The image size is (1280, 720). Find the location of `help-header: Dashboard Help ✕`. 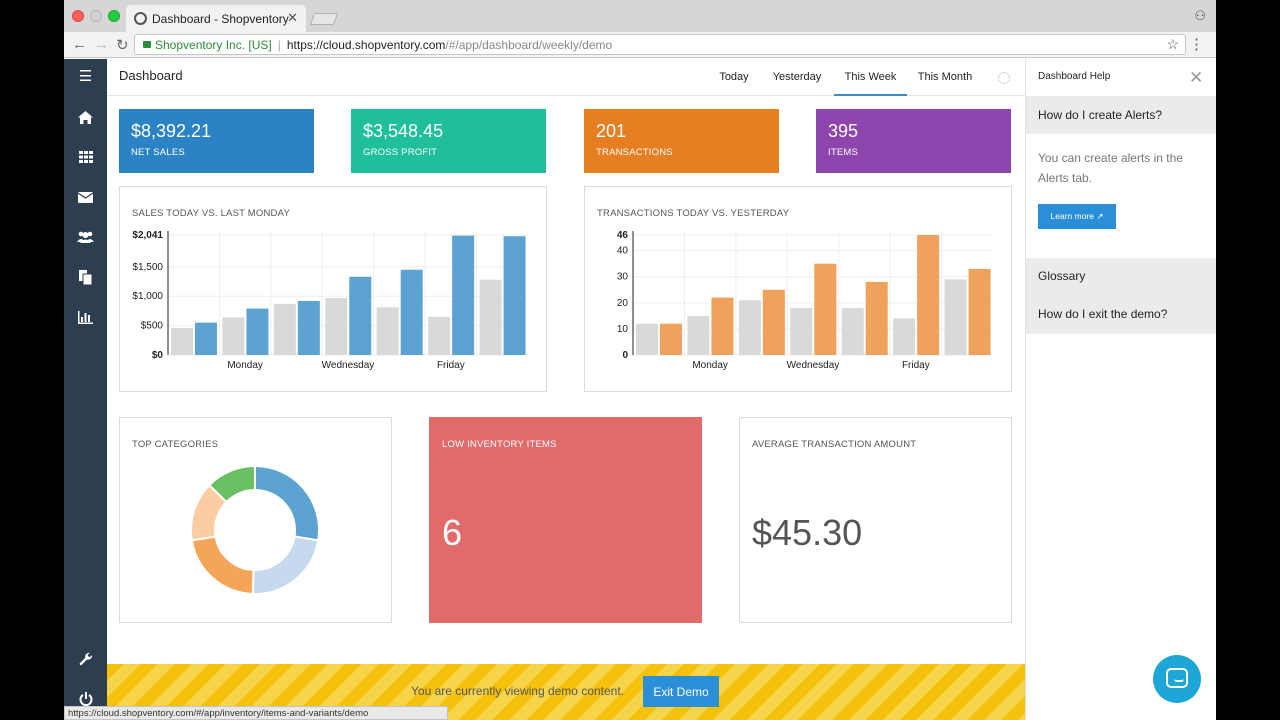

help-header: Dashboard Help ✕ is located at coordinates (1121, 77).